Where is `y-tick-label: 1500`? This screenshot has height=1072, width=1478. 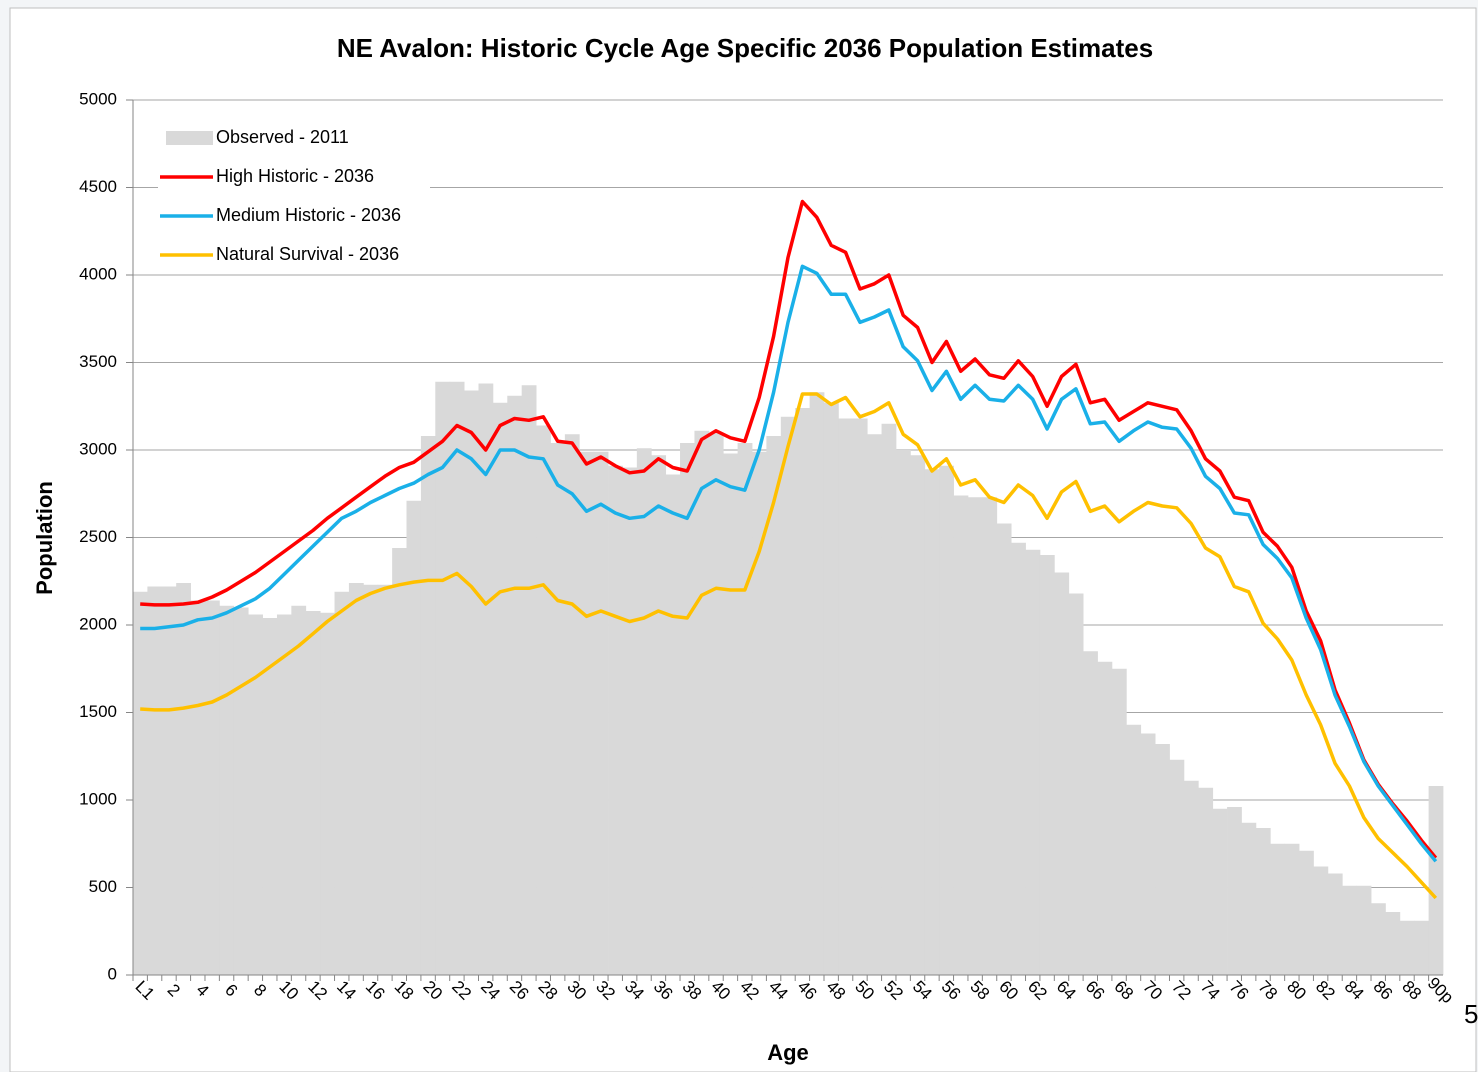
y-tick-label: 1500 is located at coordinates (98, 711).